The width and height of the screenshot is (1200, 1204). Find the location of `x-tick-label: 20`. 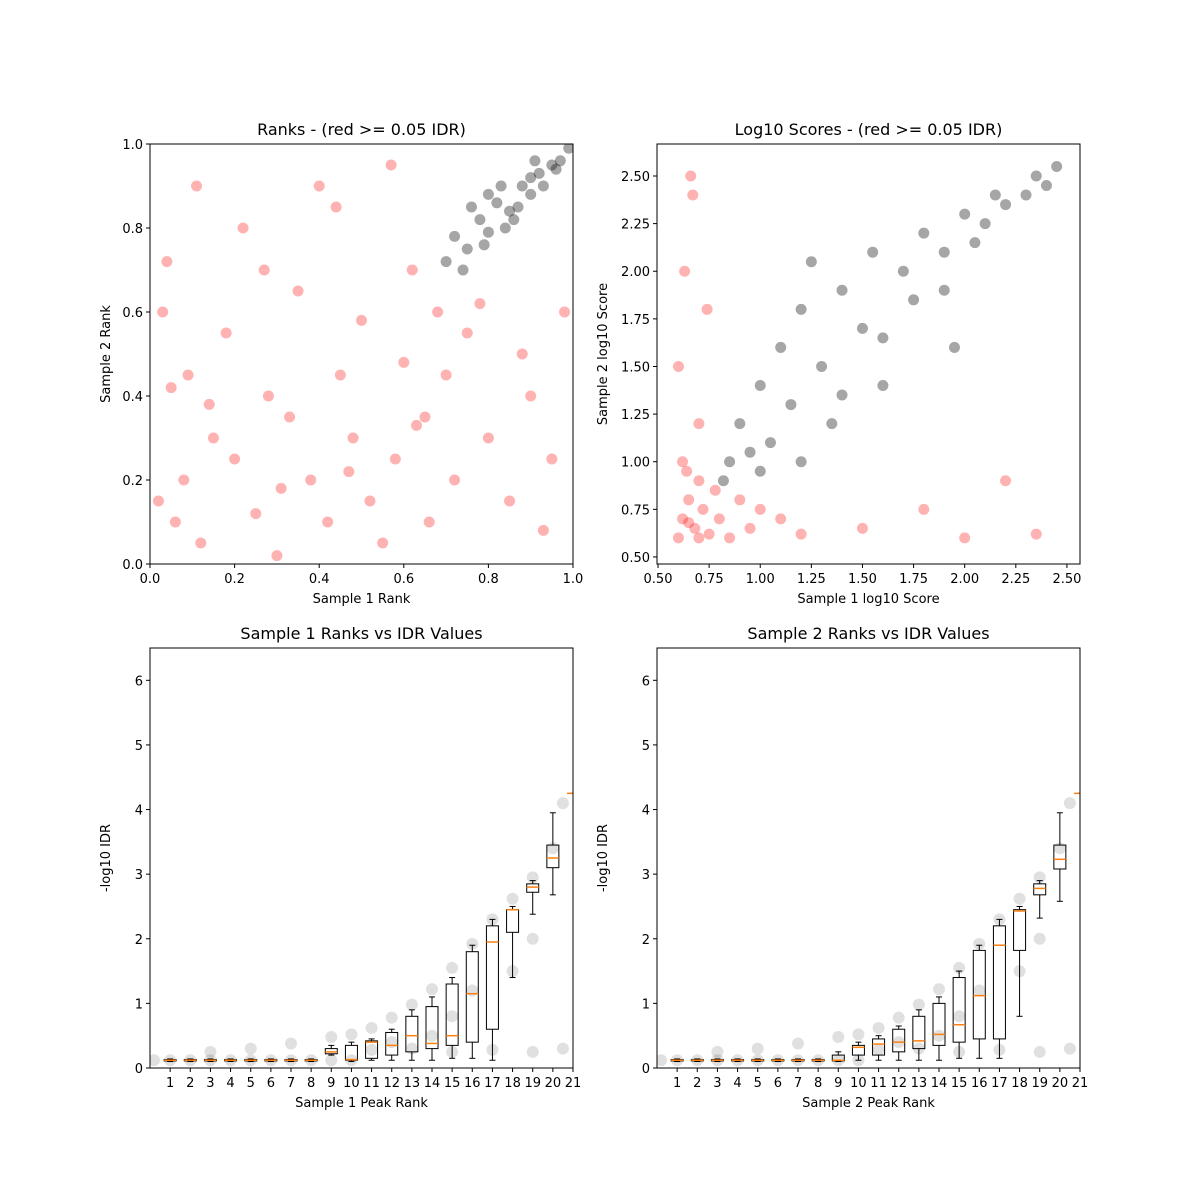

x-tick-label: 20 is located at coordinates (553, 1083).